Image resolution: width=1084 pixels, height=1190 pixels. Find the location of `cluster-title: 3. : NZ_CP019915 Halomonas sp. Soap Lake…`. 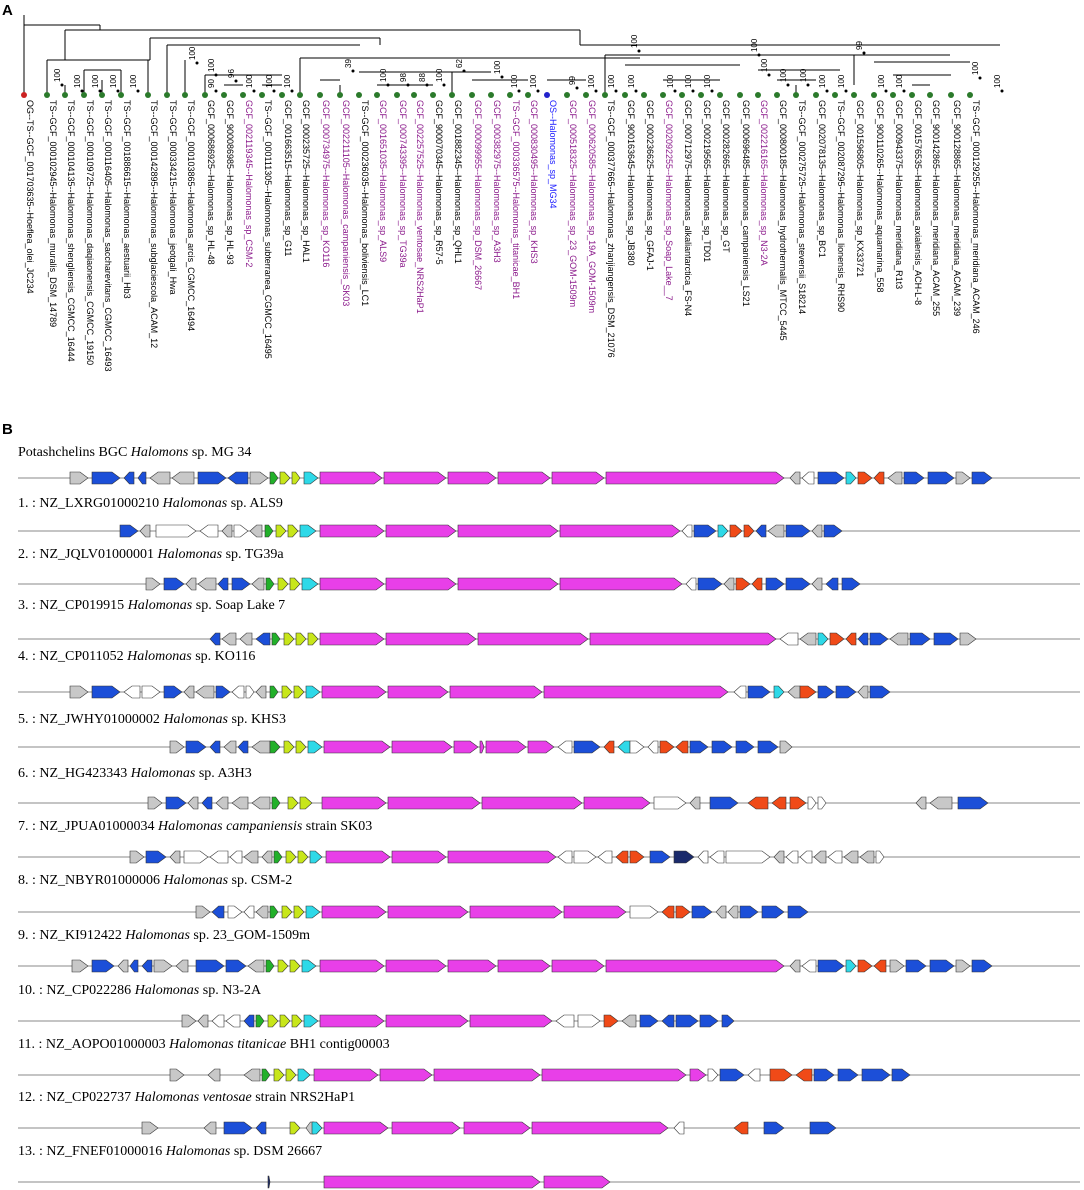

cluster-title: 3. : NZ_CP019915 Halomonas sp. Soap Lake… is located at coordinates (151, 605).